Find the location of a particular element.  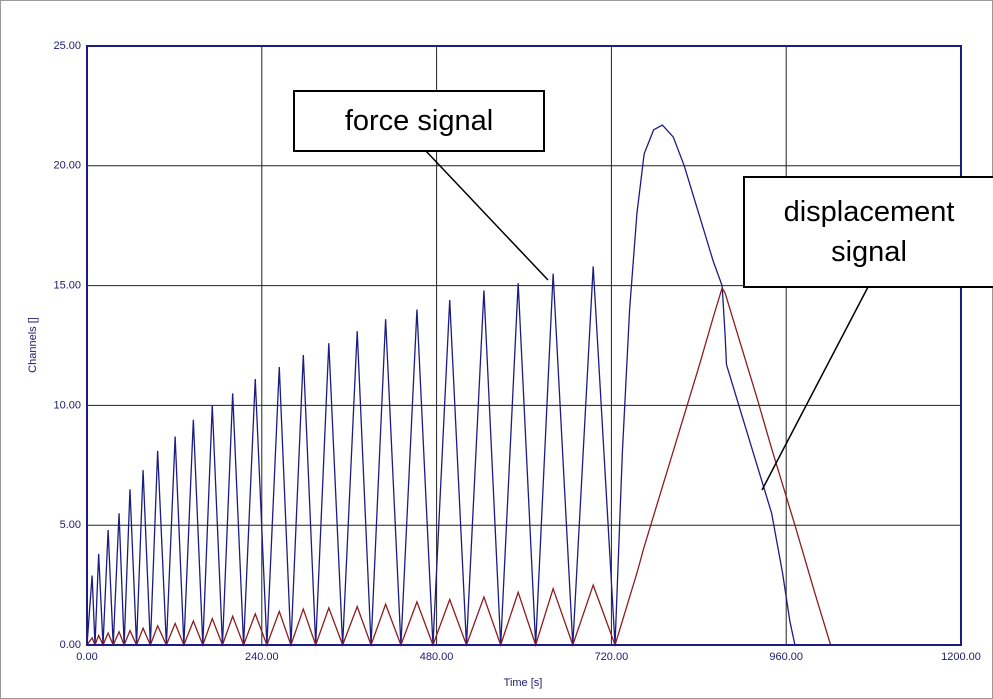

x-tick-label: 480.00 is located at coordinates (437, 657).